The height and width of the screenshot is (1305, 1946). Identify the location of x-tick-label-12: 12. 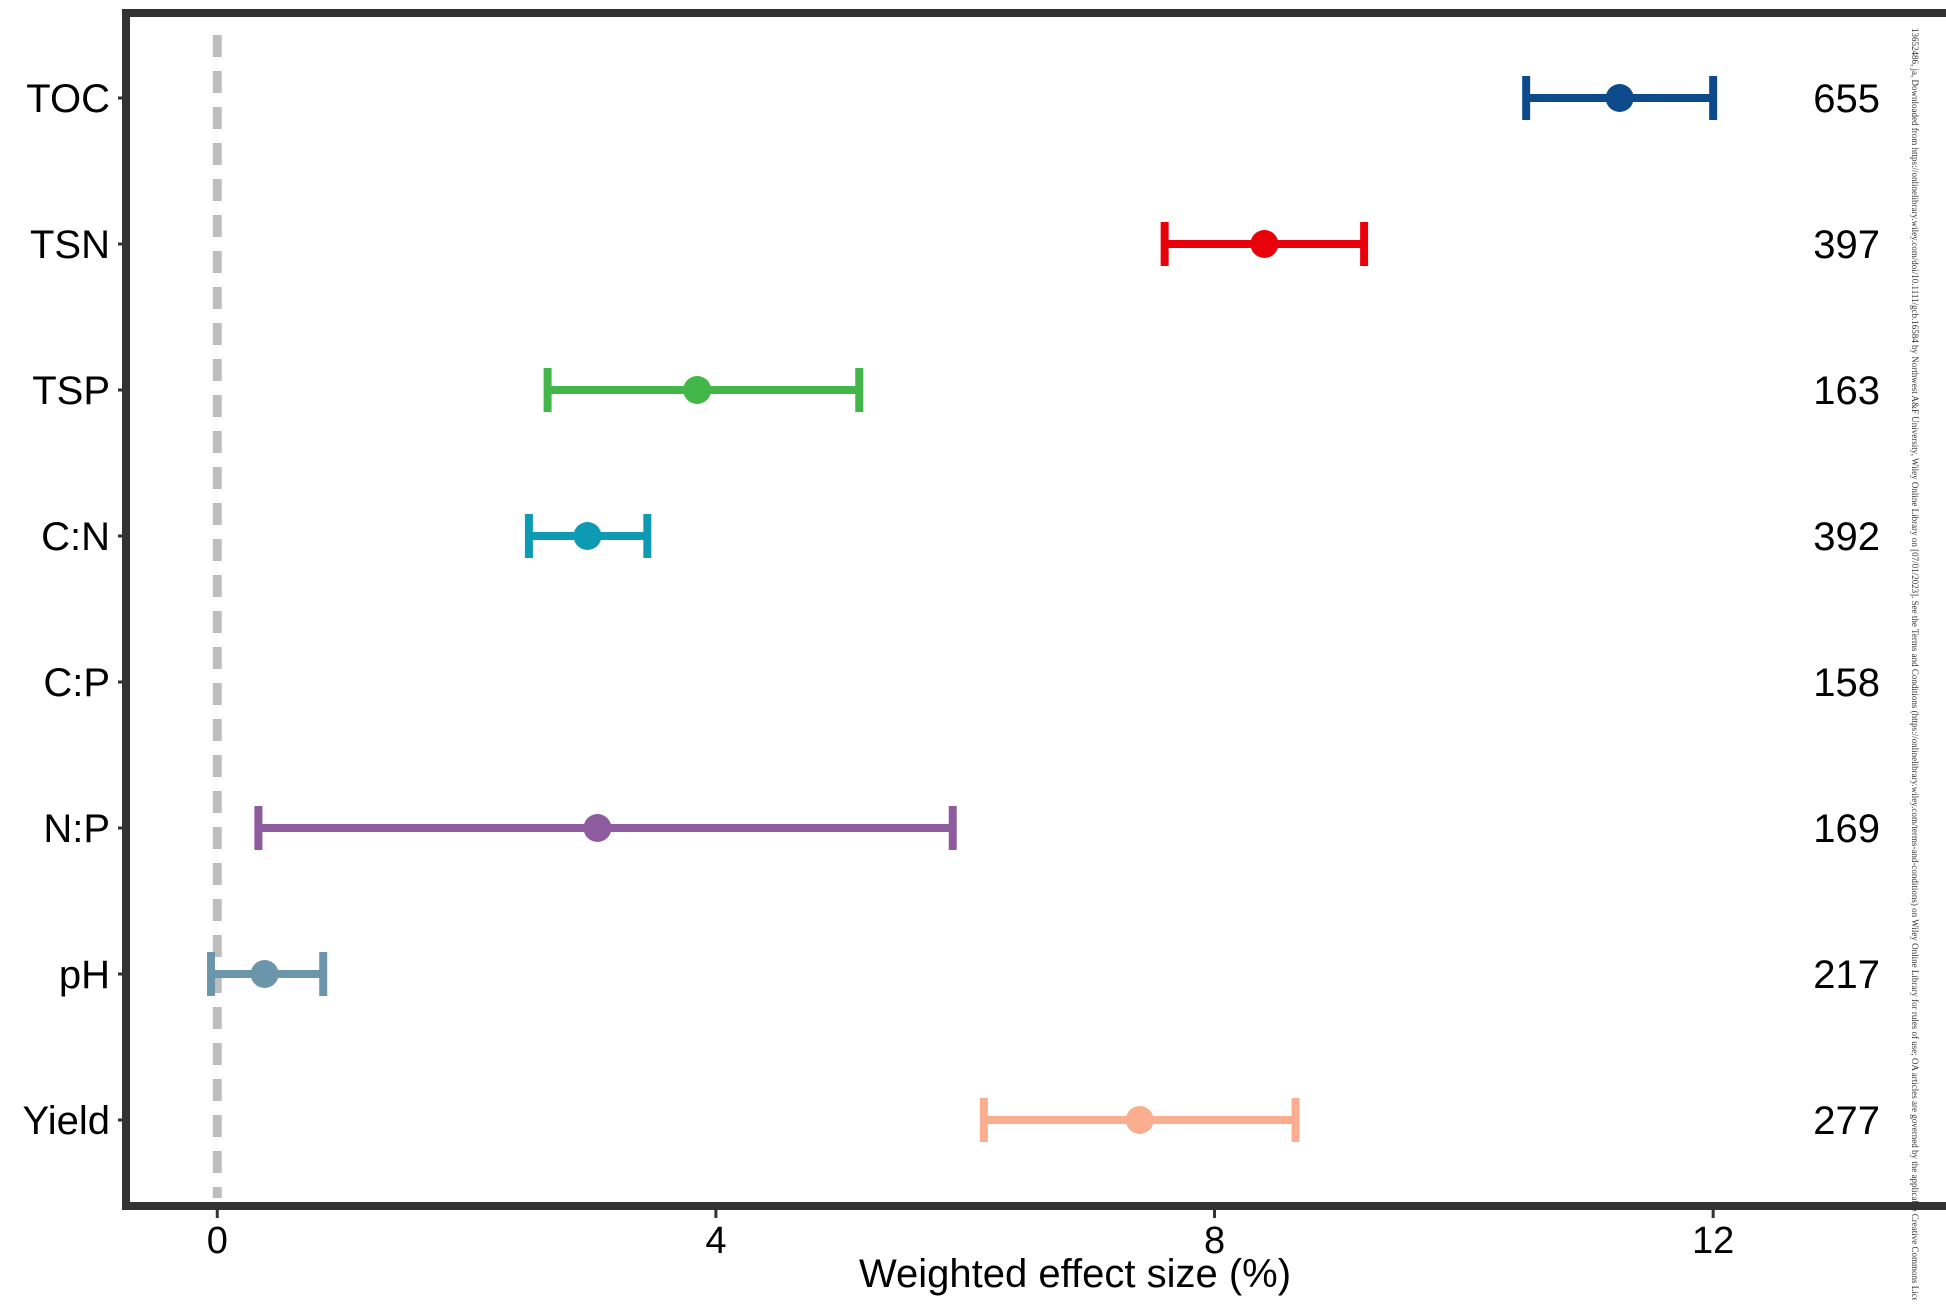
(1713, 1241).